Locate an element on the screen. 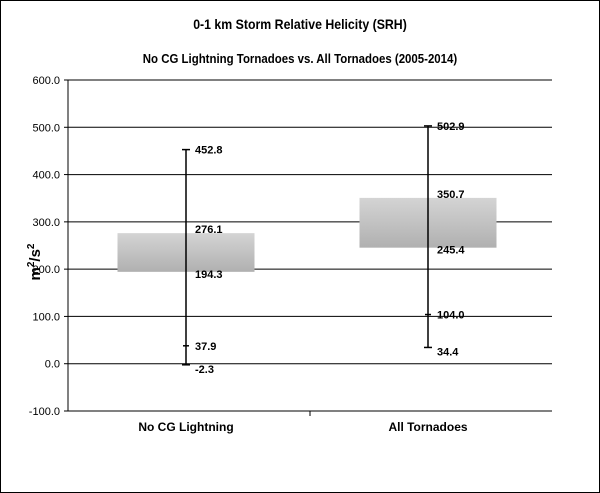 The image size is (600, 493). category-label: All Tornadoes is located at coordinates (427, 427).